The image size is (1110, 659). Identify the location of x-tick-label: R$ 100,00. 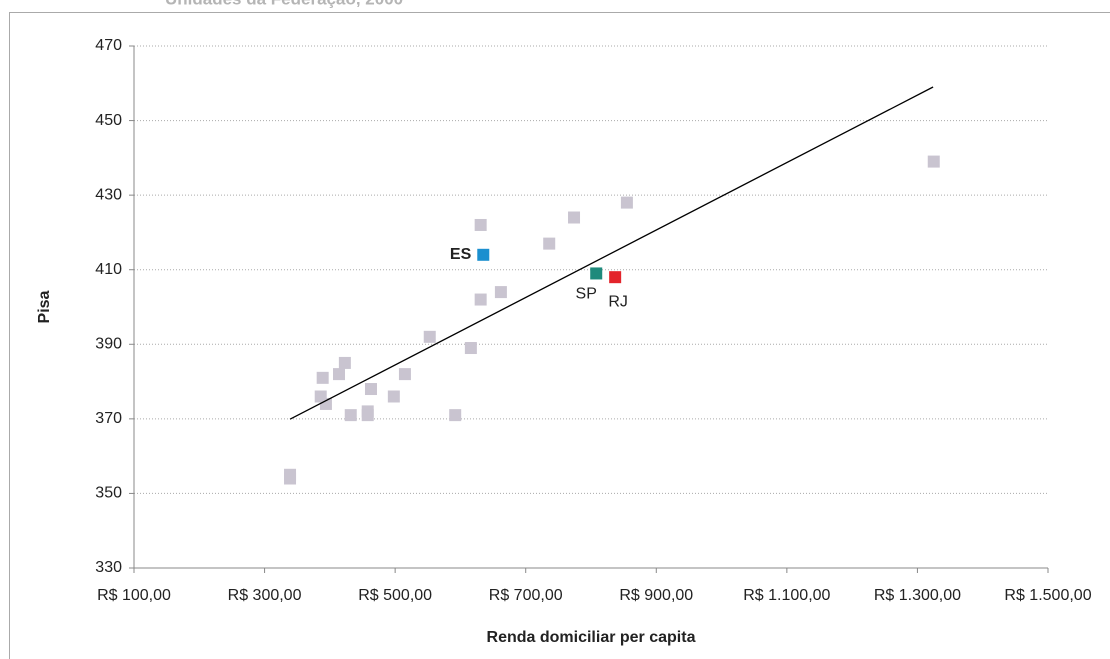
(134, 595).